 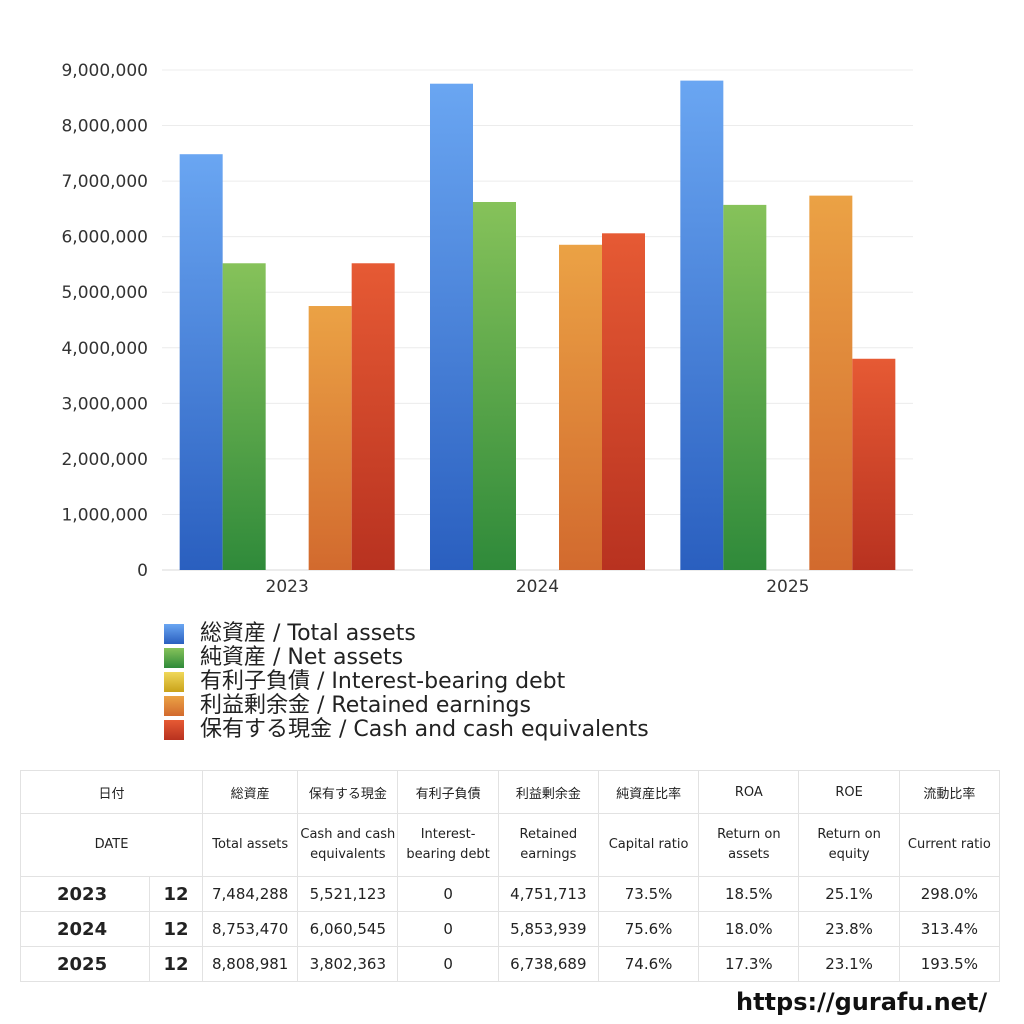 What do you see at coordinates (365, 705) in the screenshot?
I see `legend-label: 利益剰余金 / Retained earnings` at bounding box center [365, 705].